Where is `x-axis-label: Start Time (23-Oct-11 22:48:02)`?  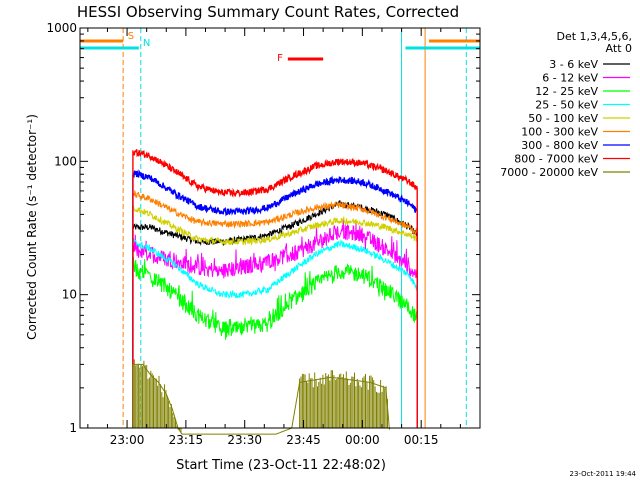
x-axis-label: Start Time (23-Oct-11 22:48:02) is located at coordinates (281, 465).